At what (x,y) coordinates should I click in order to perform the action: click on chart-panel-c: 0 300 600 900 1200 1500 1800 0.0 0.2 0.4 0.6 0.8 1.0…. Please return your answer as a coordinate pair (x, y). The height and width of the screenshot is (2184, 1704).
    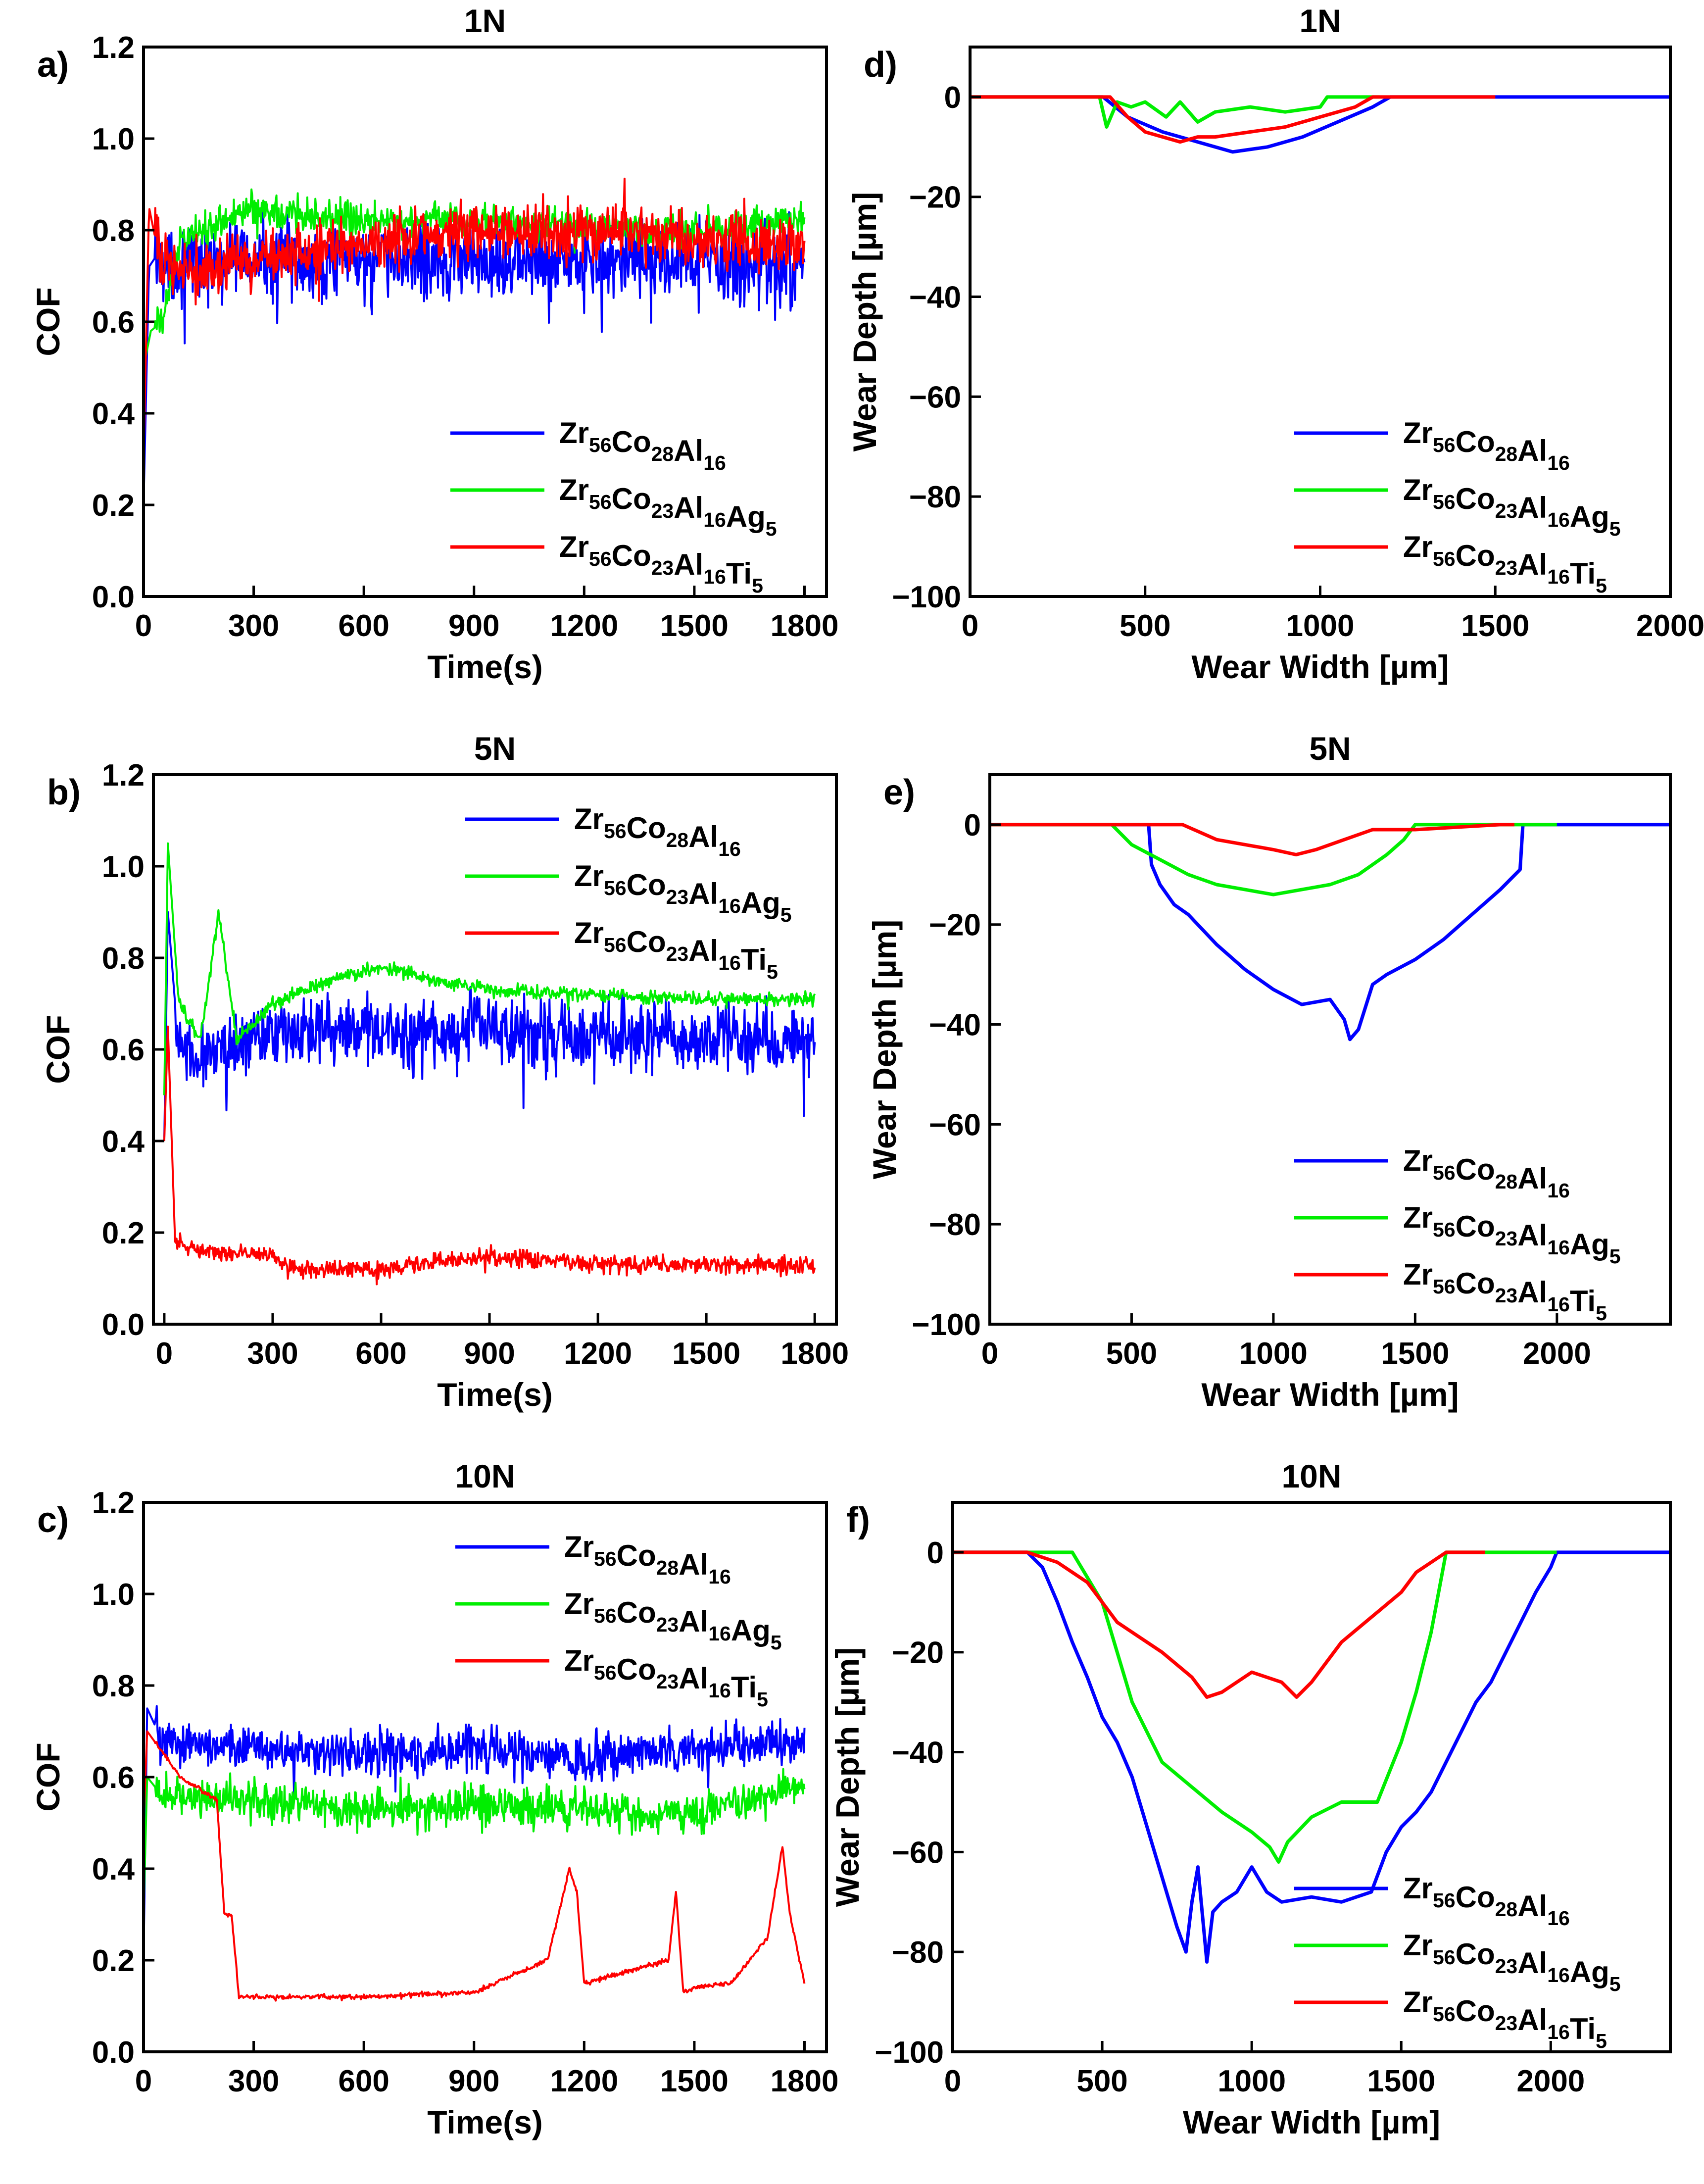
    Looking at the image, I should click on (434, 1799).